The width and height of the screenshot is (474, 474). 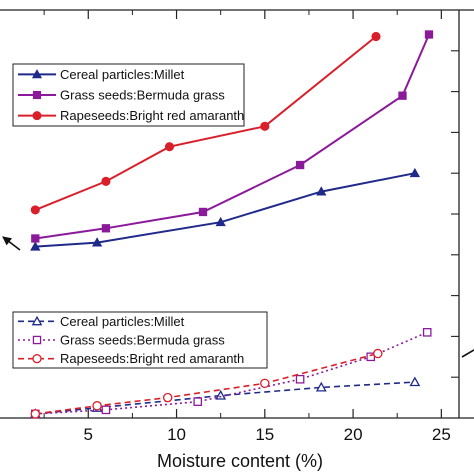 I want to click on x-tick-label: 5, so click(x=88, y=434).